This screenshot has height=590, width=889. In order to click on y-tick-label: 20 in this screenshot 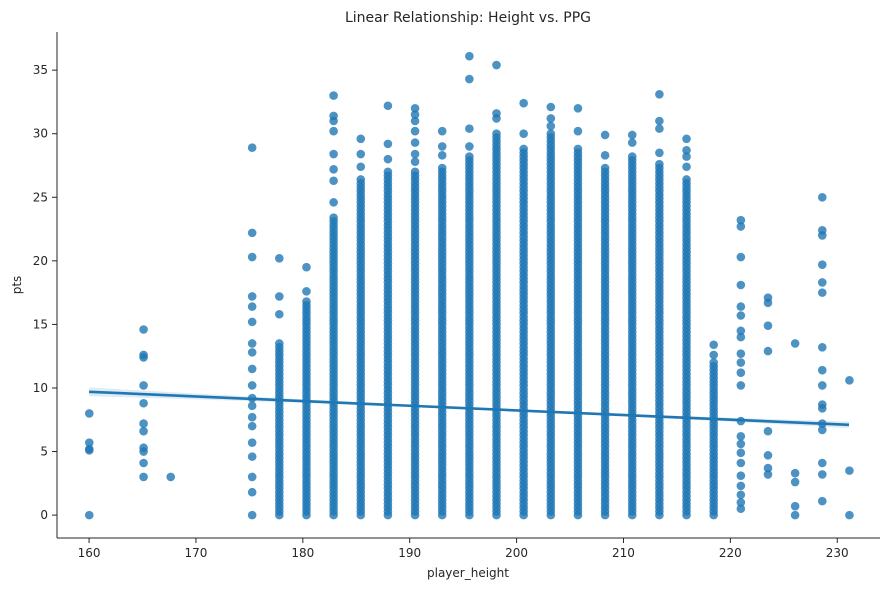, I will do `click(40, 261)`.